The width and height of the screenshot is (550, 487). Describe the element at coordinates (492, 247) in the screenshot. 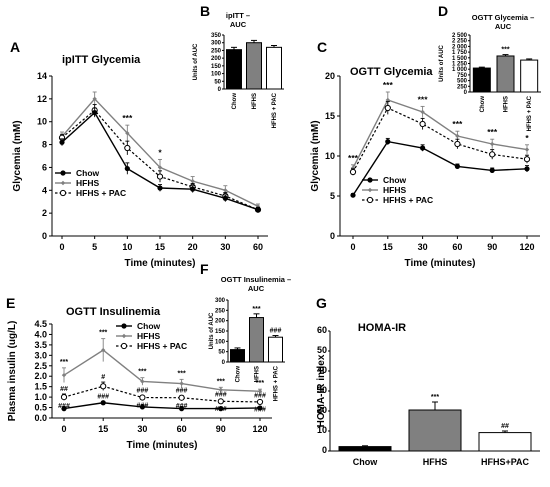

I see `chart-c-xtick-label: 90` at that location.